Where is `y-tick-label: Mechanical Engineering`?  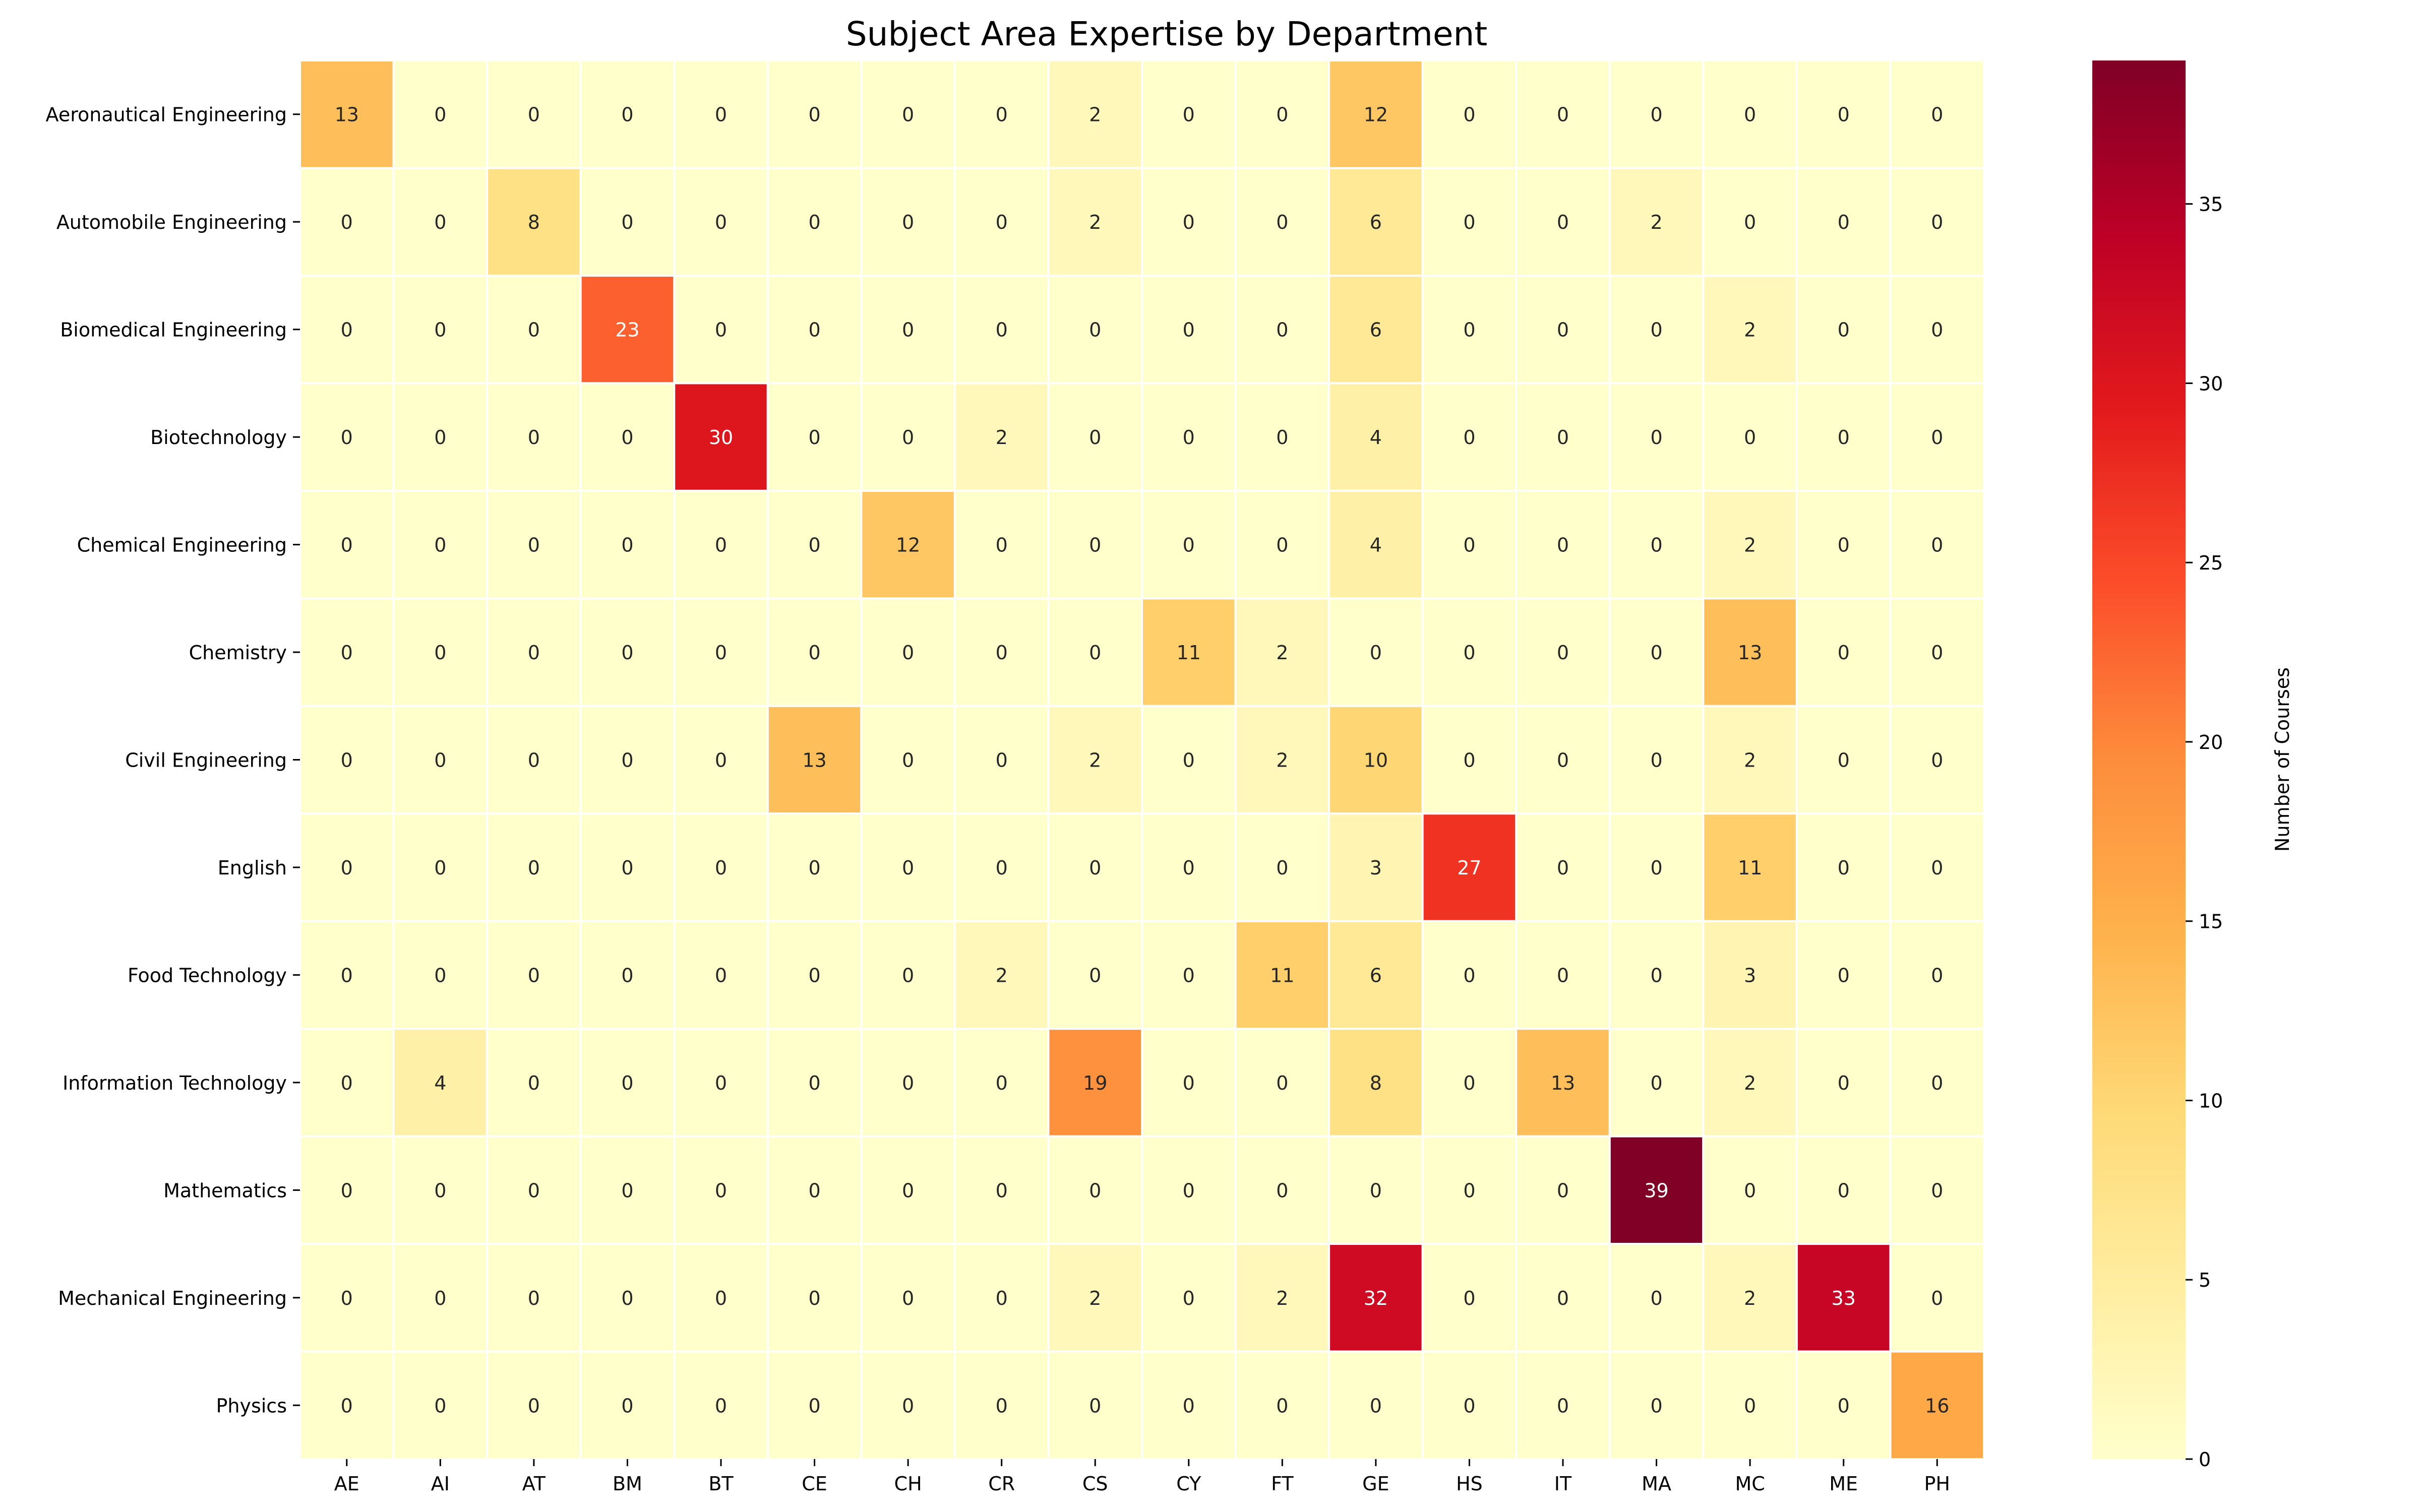 y-tick-label: Mechanical Engineering is located at coordinates (172, 1298).